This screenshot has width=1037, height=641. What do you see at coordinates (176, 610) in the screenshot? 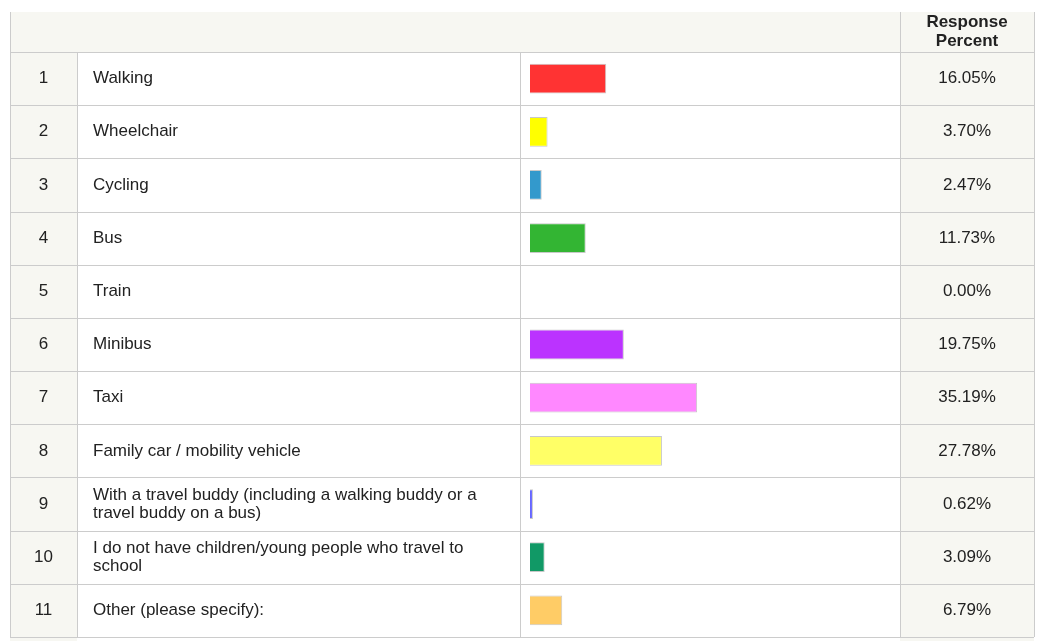
I see `y-tick-label: Other (please specify)` at bounding box center [176, 610].